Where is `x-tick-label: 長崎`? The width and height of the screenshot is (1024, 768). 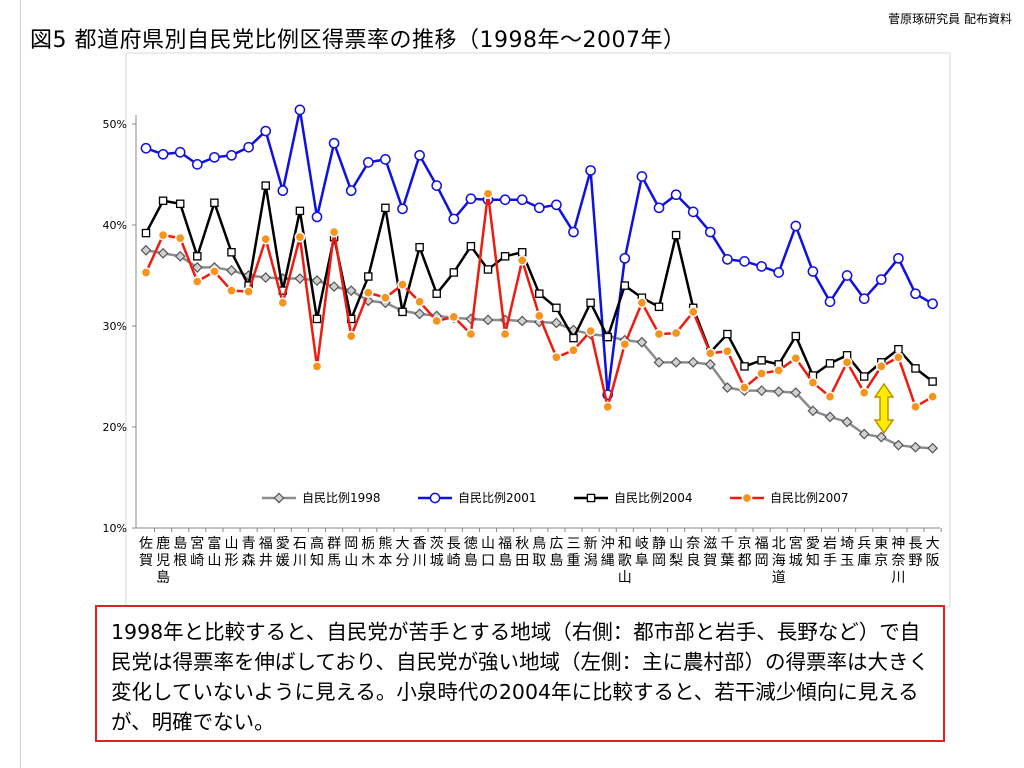 x-tick-label: 長崎 is located at coordinates (454, 552).